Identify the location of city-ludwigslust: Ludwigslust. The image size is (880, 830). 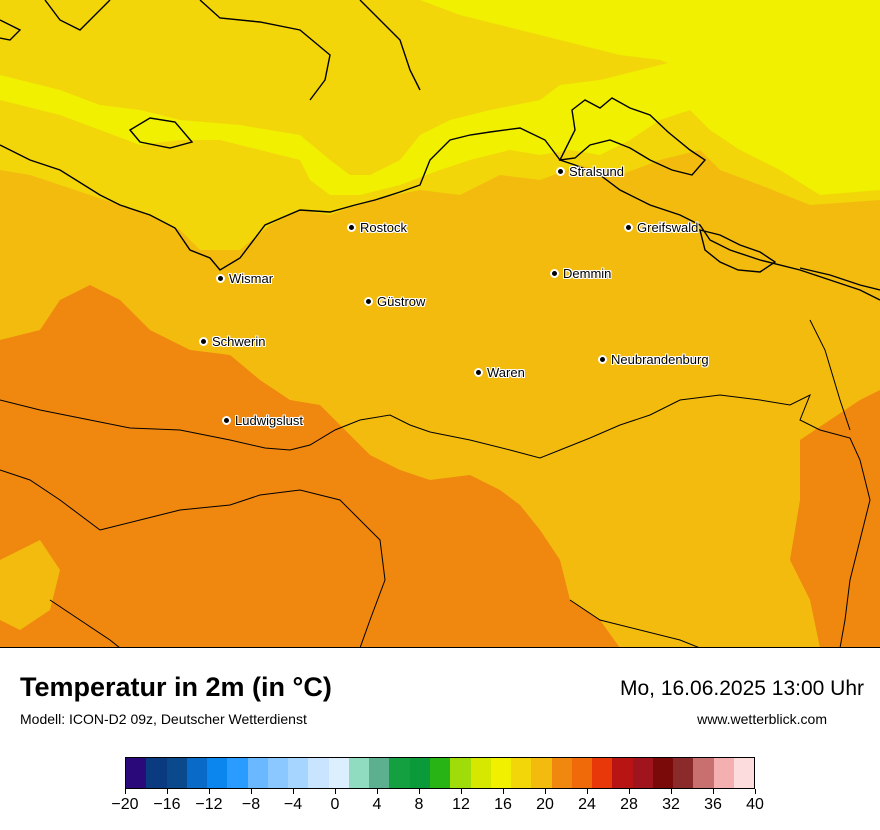
(262, 420).